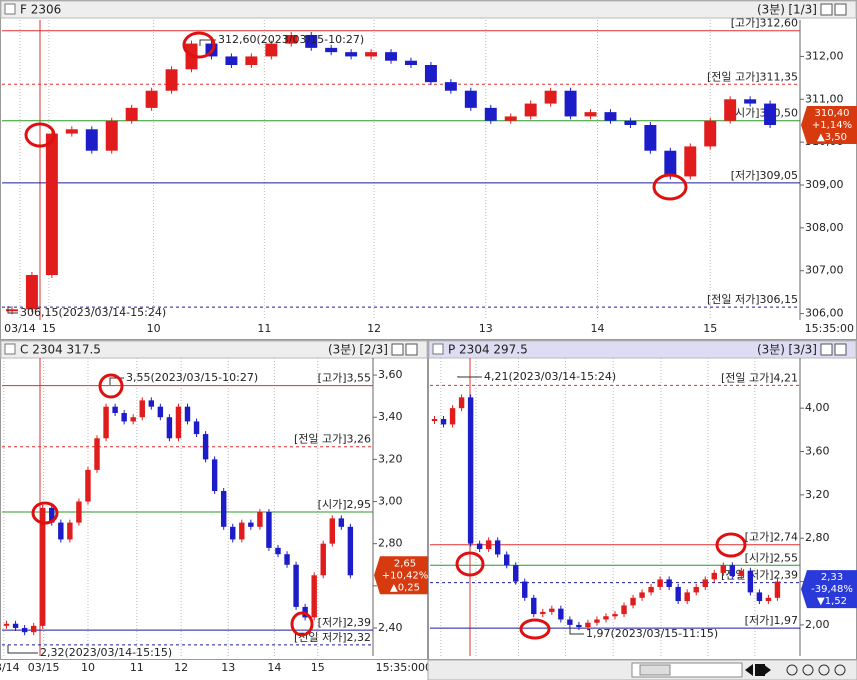 Image resolution: width=857 pixels, height=680 pixels. Describe the element at coordinates (710, 328) in the screenshot. I see `x-tick-label: 15` at that location.